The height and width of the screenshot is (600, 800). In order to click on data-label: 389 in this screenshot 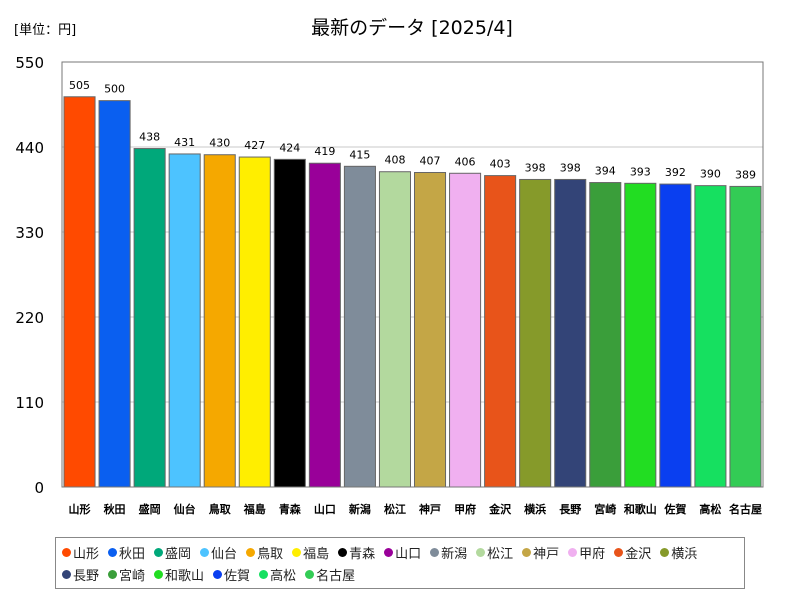, I will do `click(745, 174)`.